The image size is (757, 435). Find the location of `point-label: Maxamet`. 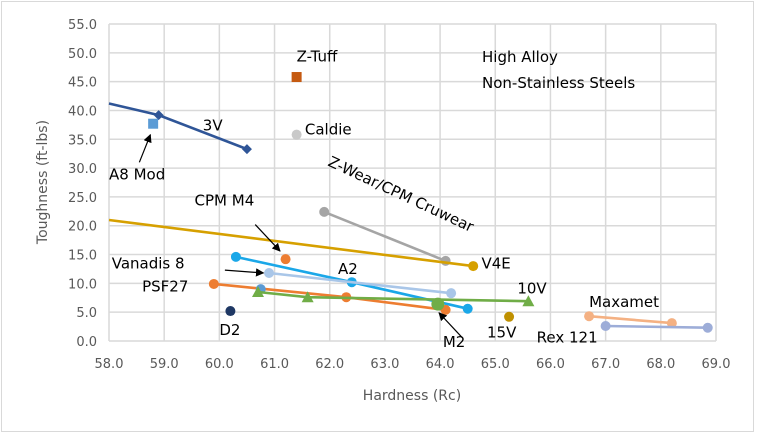

point-label: Maxamet is located at coordinates (624, 302).